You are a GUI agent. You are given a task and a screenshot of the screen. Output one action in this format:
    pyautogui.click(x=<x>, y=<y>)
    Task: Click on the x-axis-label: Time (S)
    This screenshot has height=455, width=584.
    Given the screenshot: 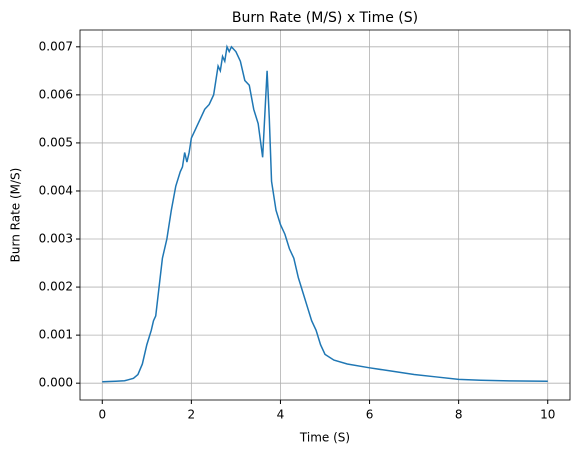 What is the action you would take?
    pyautogui.click(x=324, y=438)
    